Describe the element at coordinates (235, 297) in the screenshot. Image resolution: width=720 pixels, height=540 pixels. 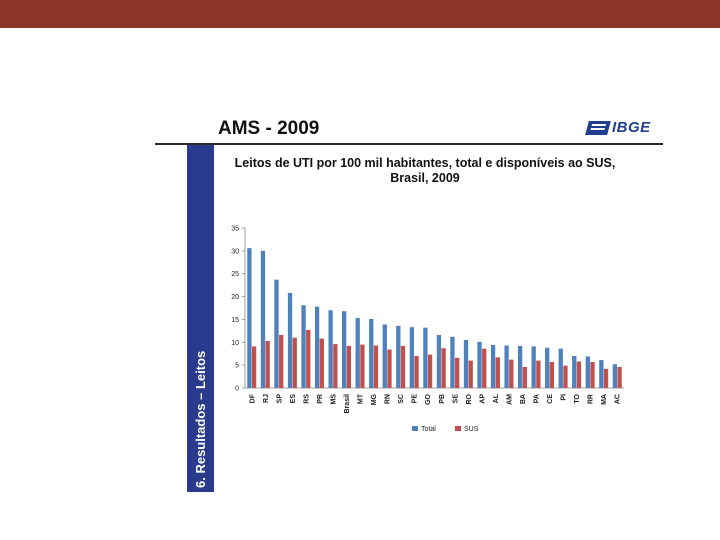
I see `y-tick-label: 20` at that location.